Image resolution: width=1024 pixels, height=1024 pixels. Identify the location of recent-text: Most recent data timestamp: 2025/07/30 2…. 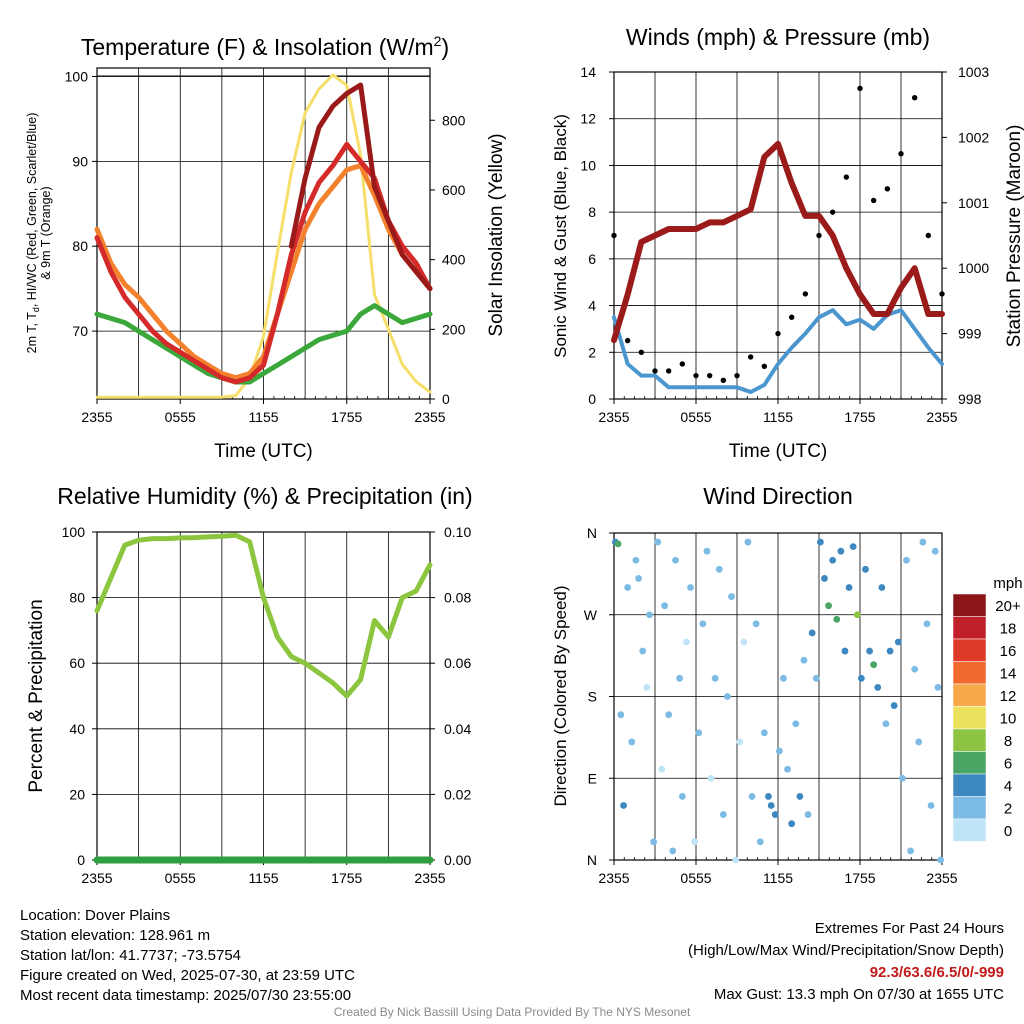
(186, 995).